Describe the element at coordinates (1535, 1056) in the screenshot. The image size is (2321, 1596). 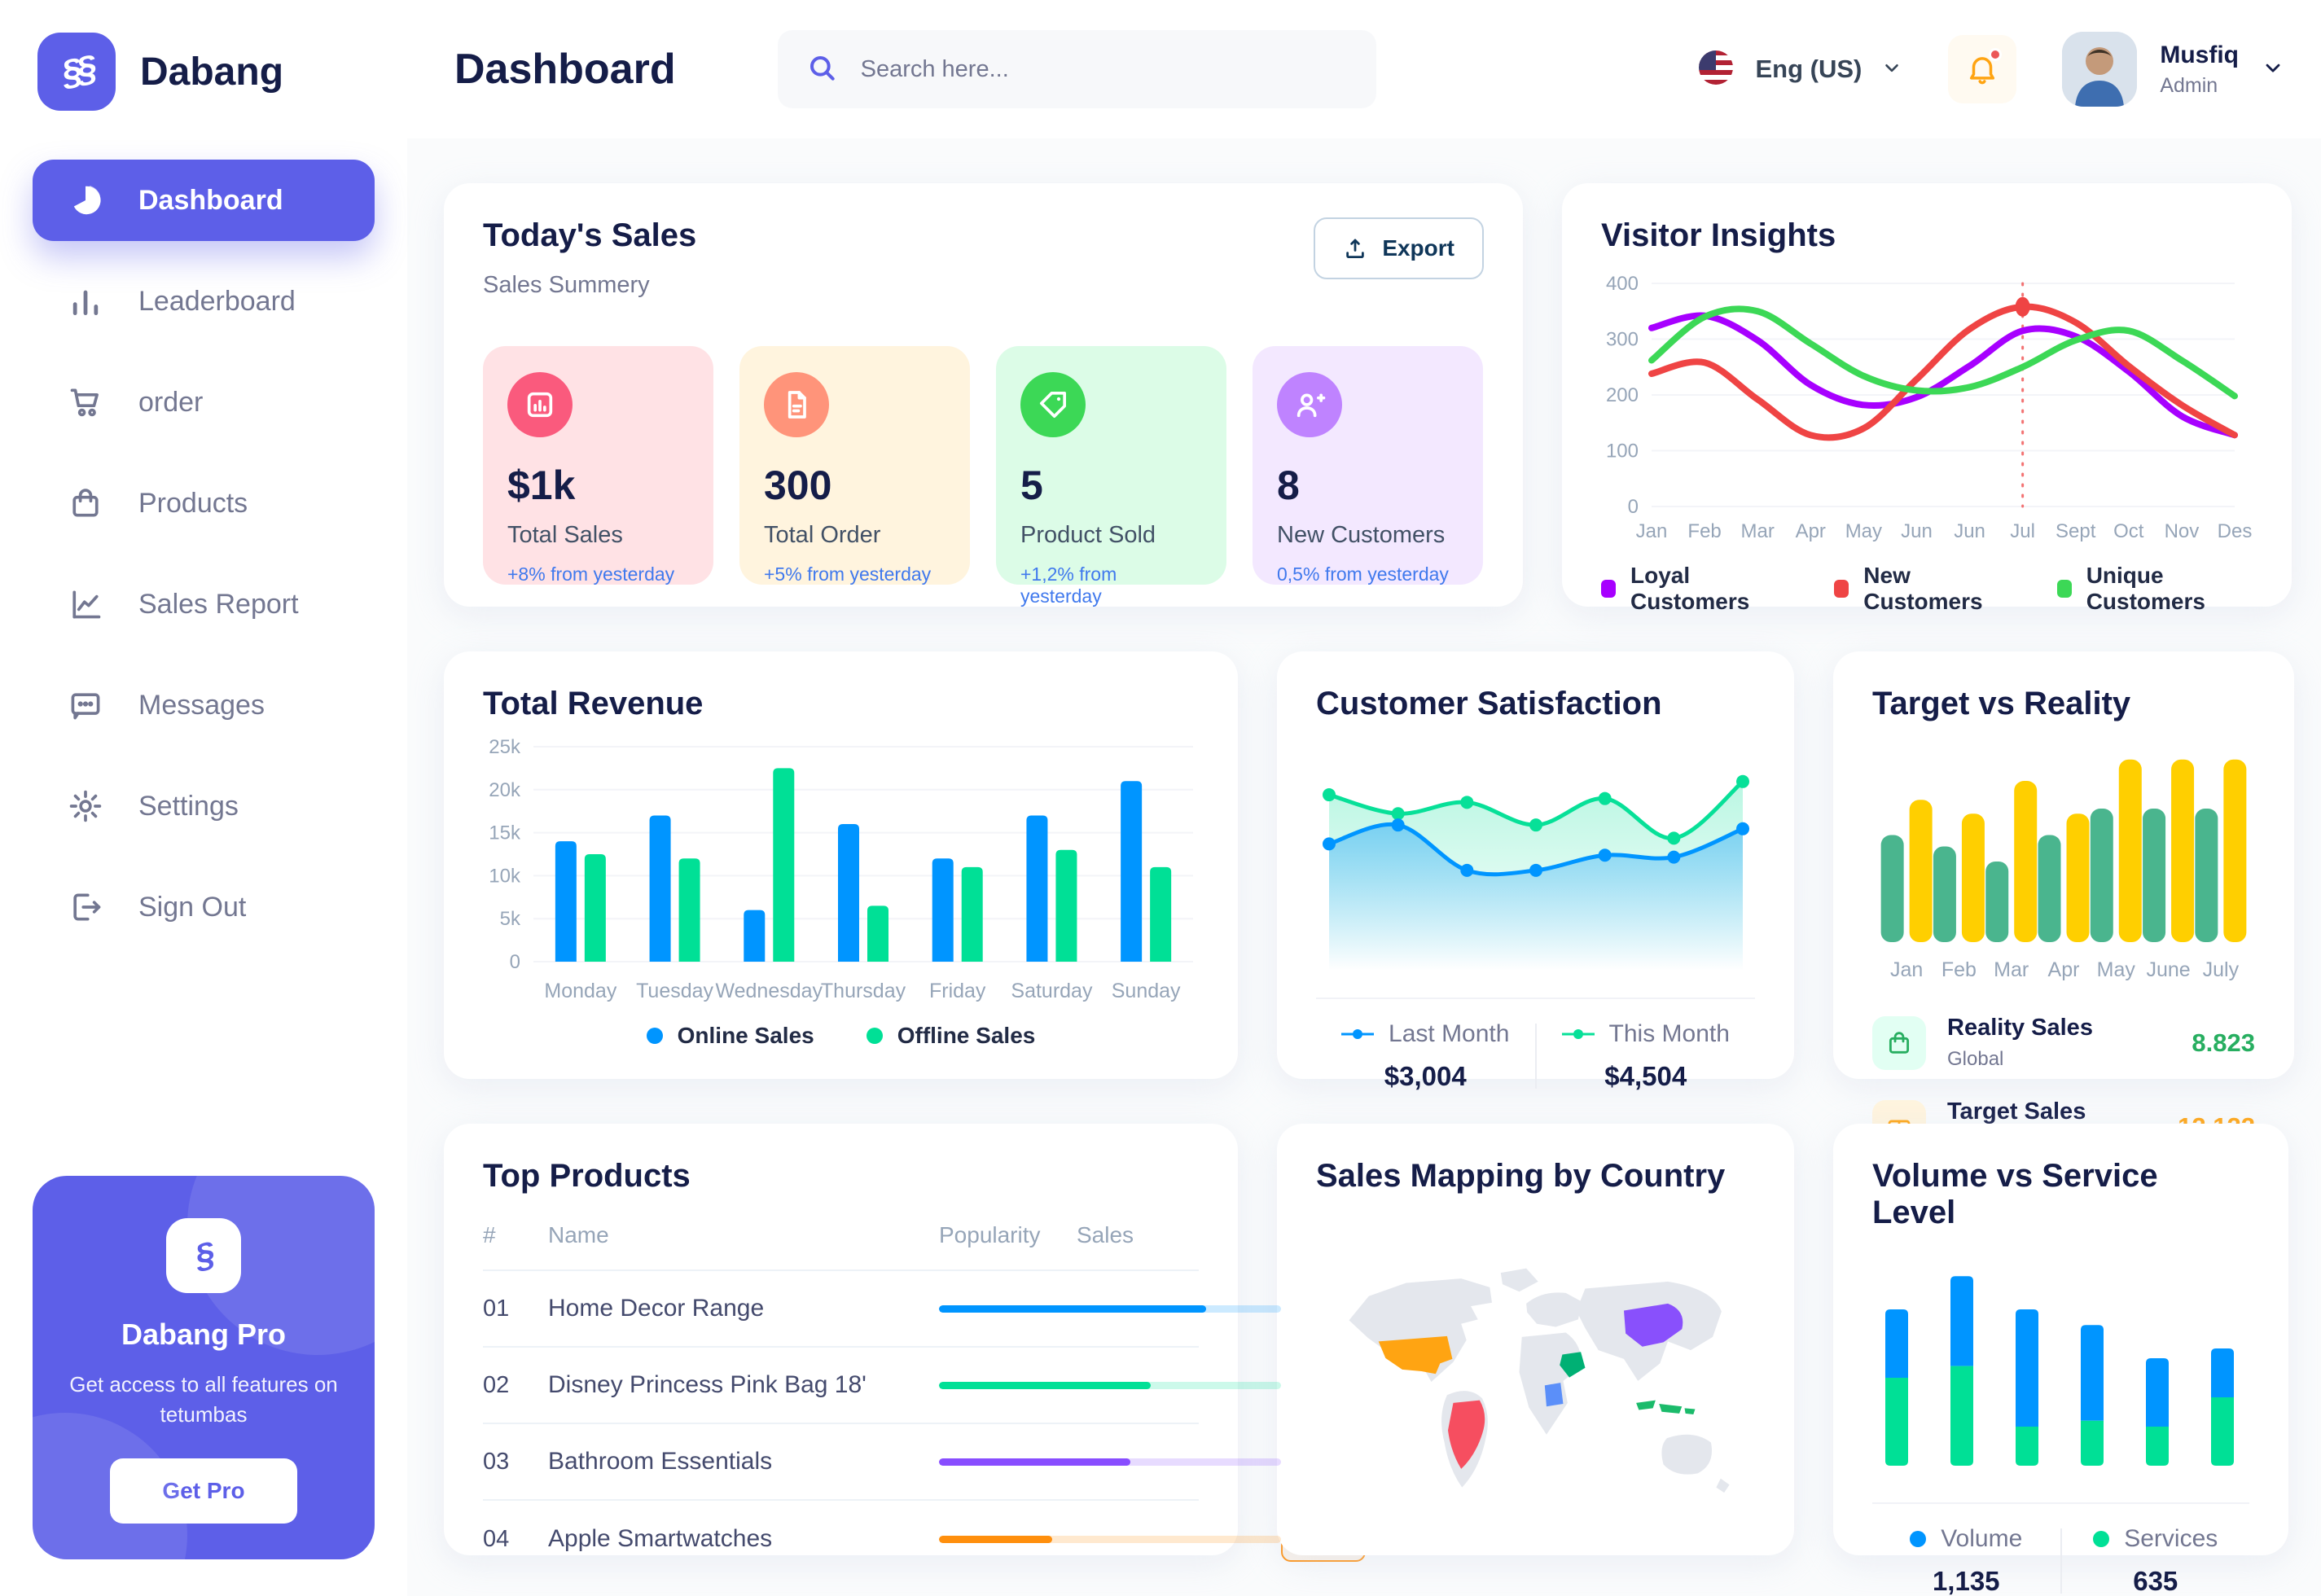
I see `customer-satisfaction-legend: Last Month $3,004 This Month $4,504` at that location.